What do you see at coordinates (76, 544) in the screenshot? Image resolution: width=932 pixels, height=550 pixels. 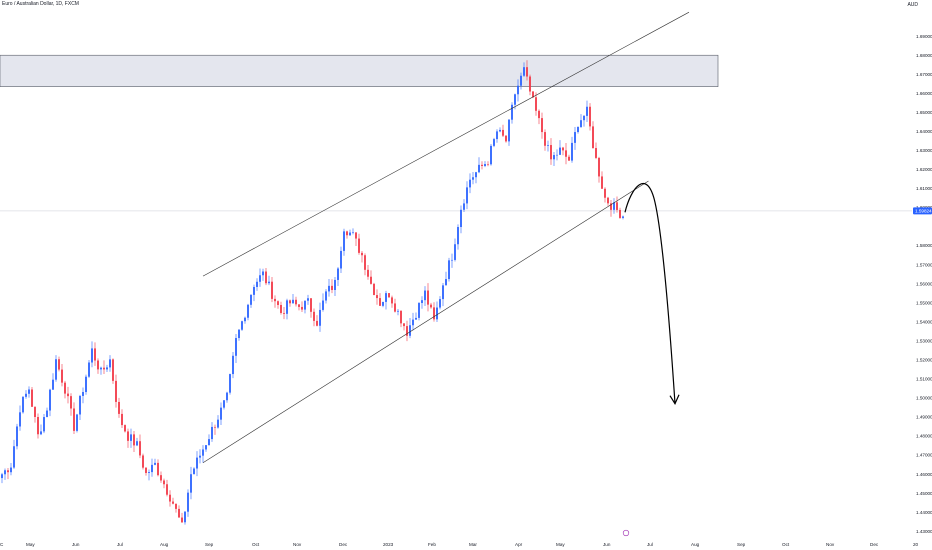 I see `time-tick-label: Jun` at bounding box center [76, 544].